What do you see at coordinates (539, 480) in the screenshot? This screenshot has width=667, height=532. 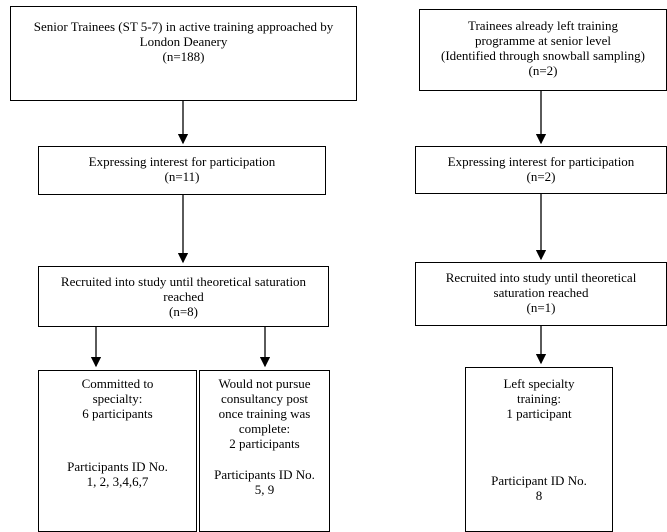 I see `text: Participant ID No.` at bounding box center [539, 480].